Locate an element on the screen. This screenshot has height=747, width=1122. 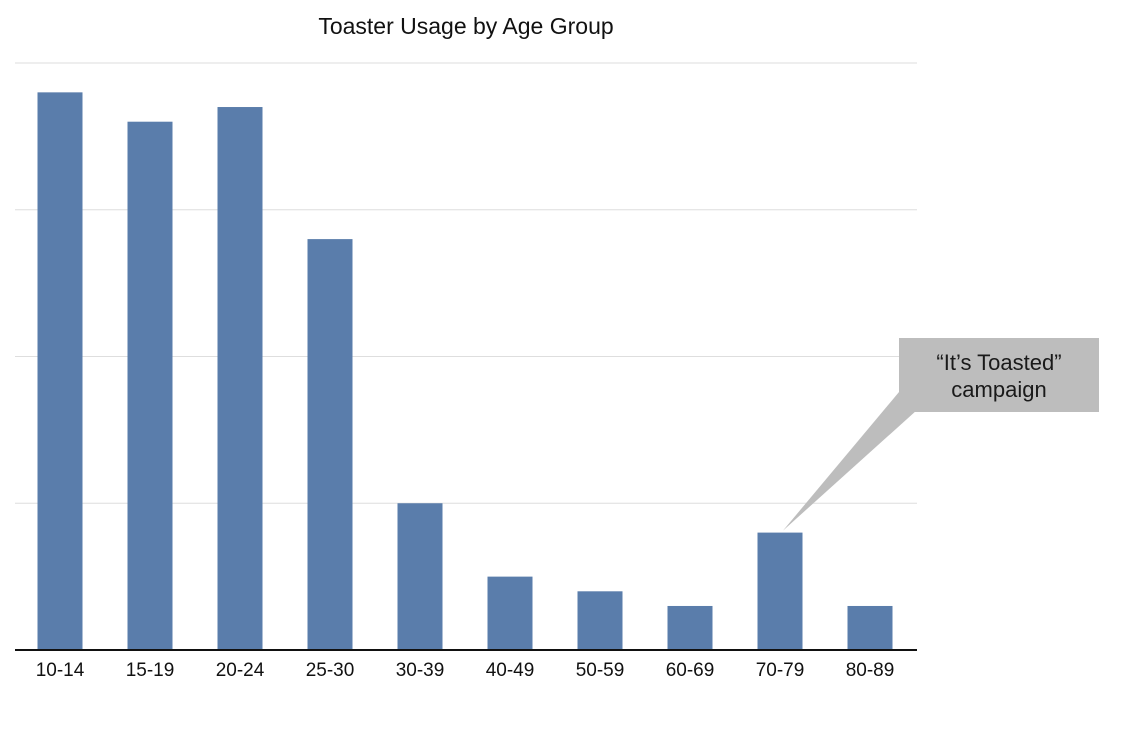
callout-text-line-1: “It’s Toasted” is located at coordinates (998, 362).